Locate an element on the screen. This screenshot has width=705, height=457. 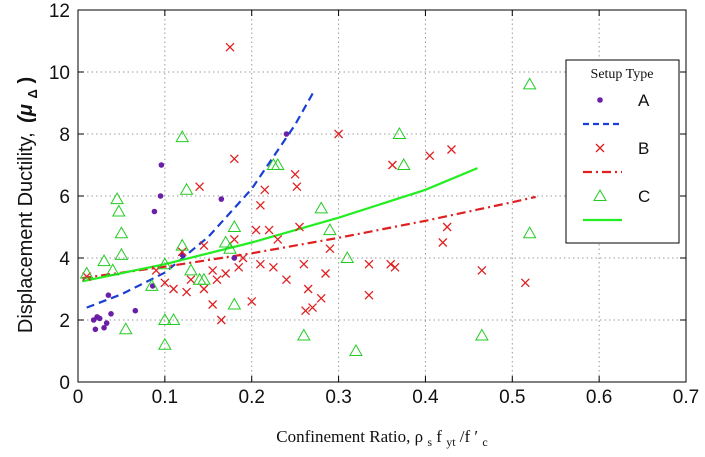
x-axis-label-divider: /f is located at coordinates (465, 436).